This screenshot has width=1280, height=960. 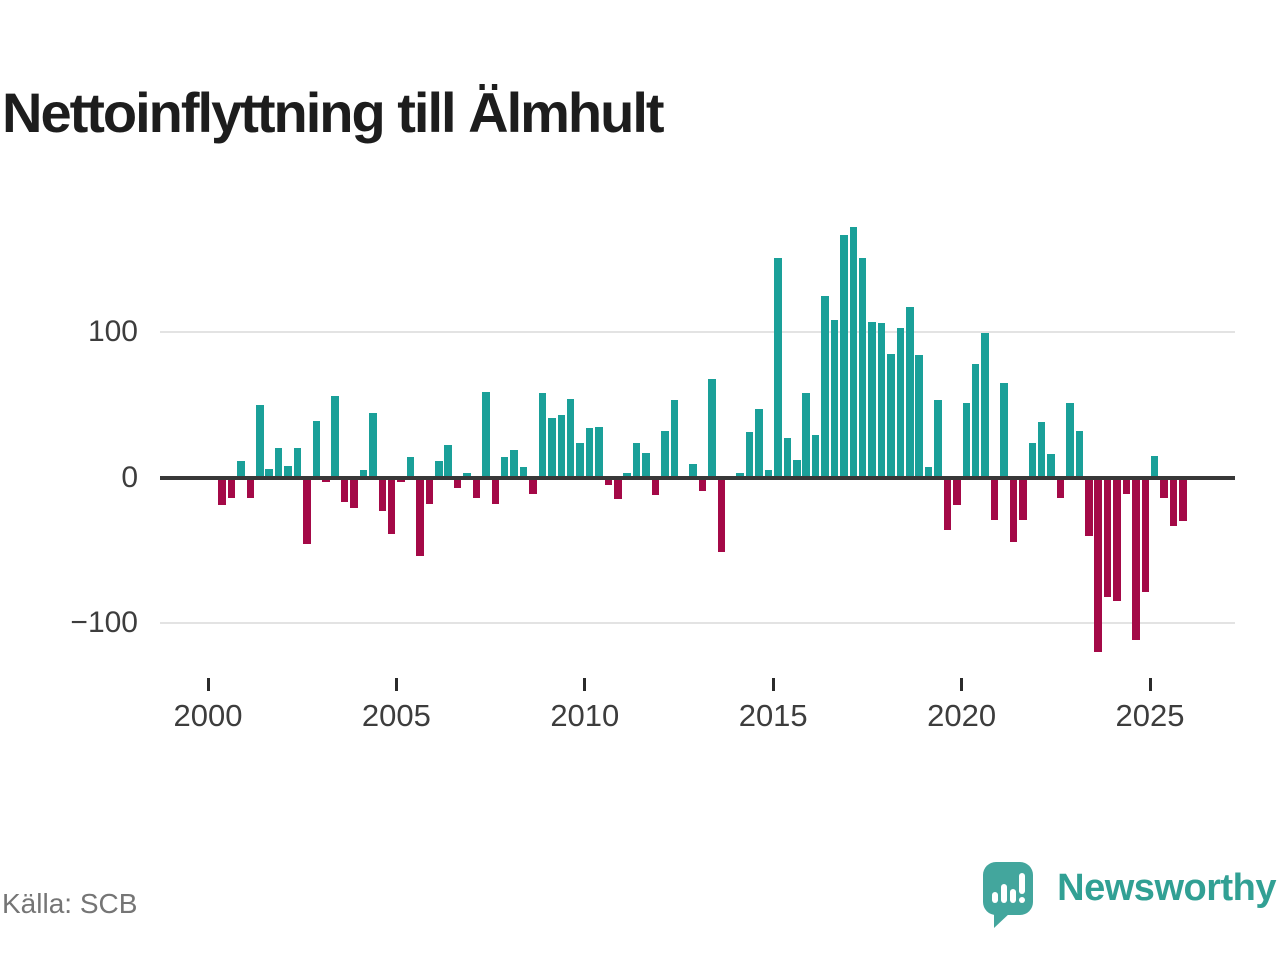 I want to click on bar-2021-Q1, so click(x=1004, y=430).